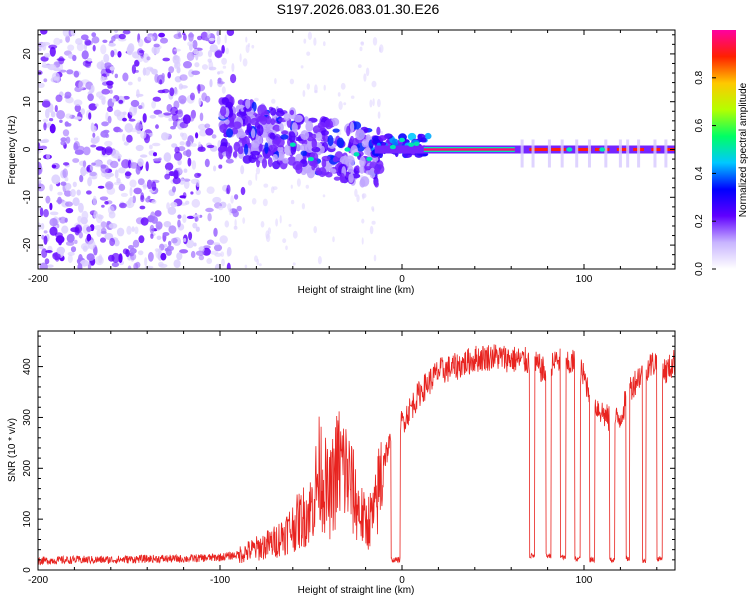 The width and height of the screenshot is (750, 600). Describe the element at coordinates (584, 149) in the screenshot. I see `spectrogram-line-segment` at that location.